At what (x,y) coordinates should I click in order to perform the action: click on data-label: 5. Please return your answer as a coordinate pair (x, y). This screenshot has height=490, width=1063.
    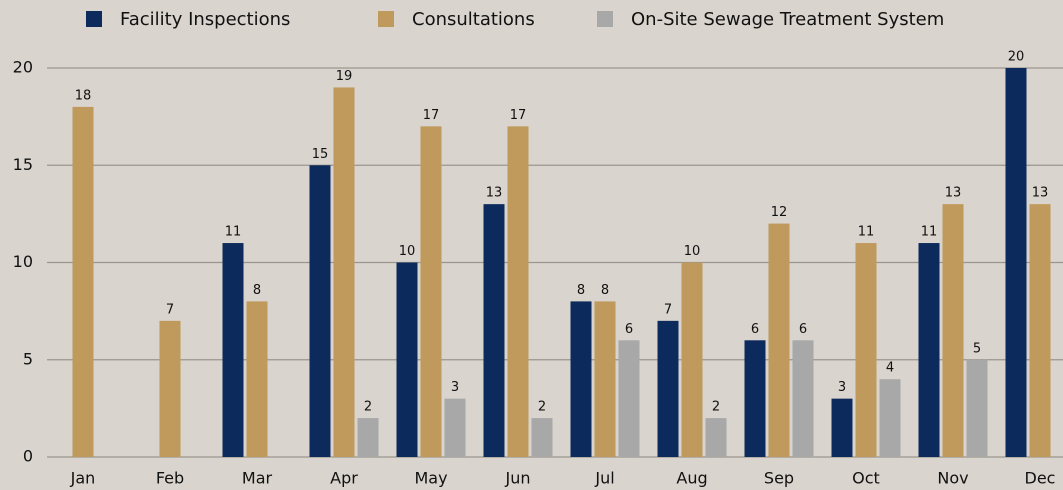
    Looking at the image, I should click on (977, 348).